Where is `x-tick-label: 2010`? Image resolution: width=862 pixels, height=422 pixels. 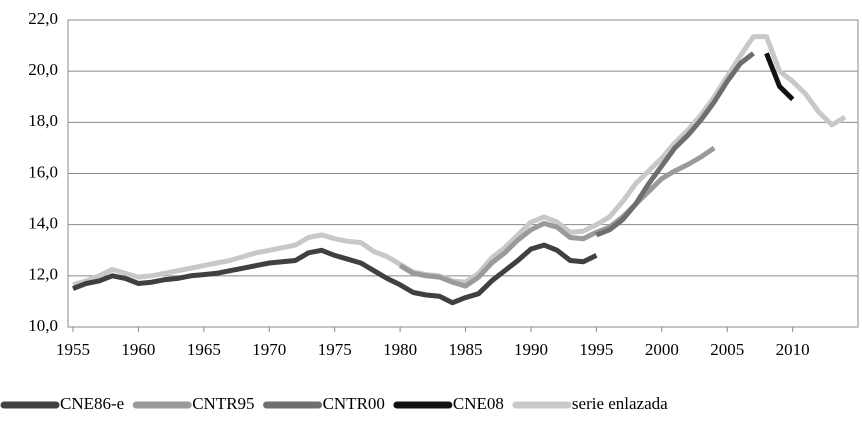
x-tick-label: 2010 is located at coordinates (793, 349).